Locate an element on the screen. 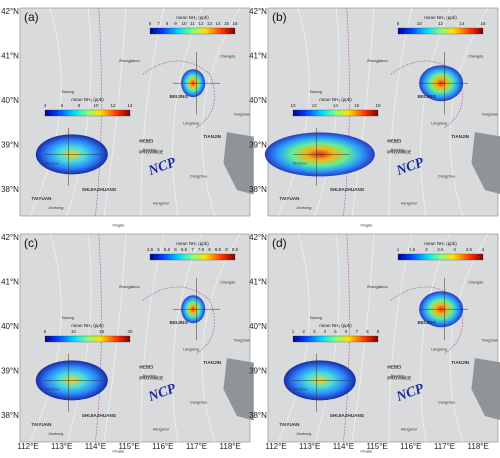 This screenshot has height=458, width=500. place-label: Langfang is located at coordinates (439, 123).